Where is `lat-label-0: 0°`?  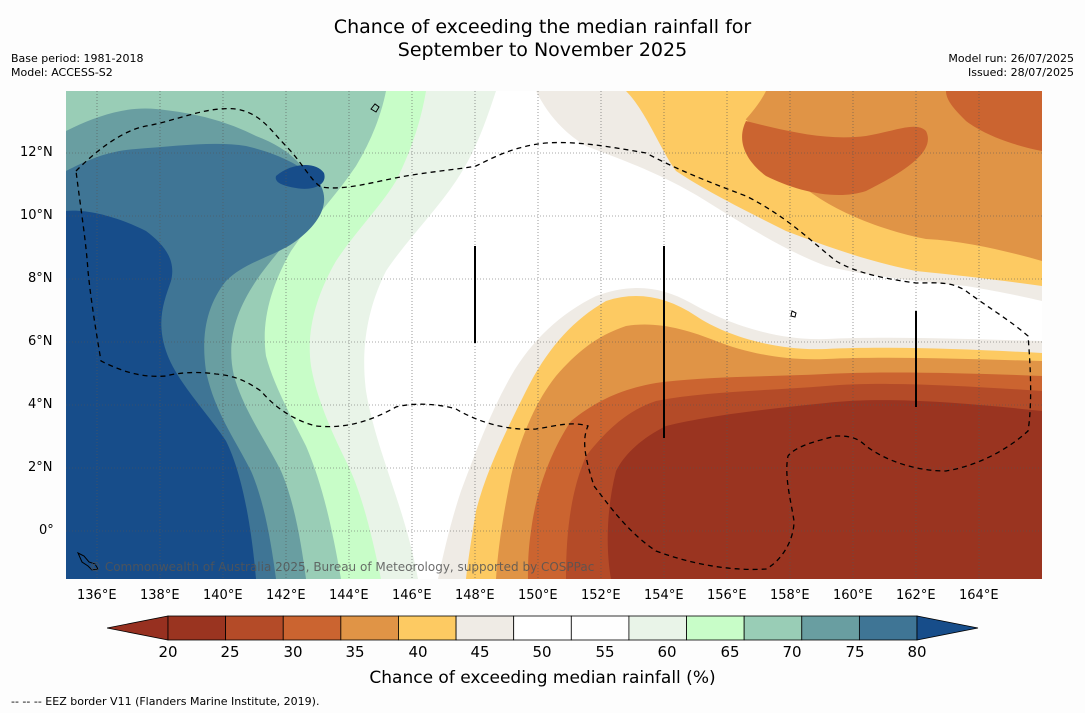
lat-label-0: 0° is located at coordinates (46, 530).